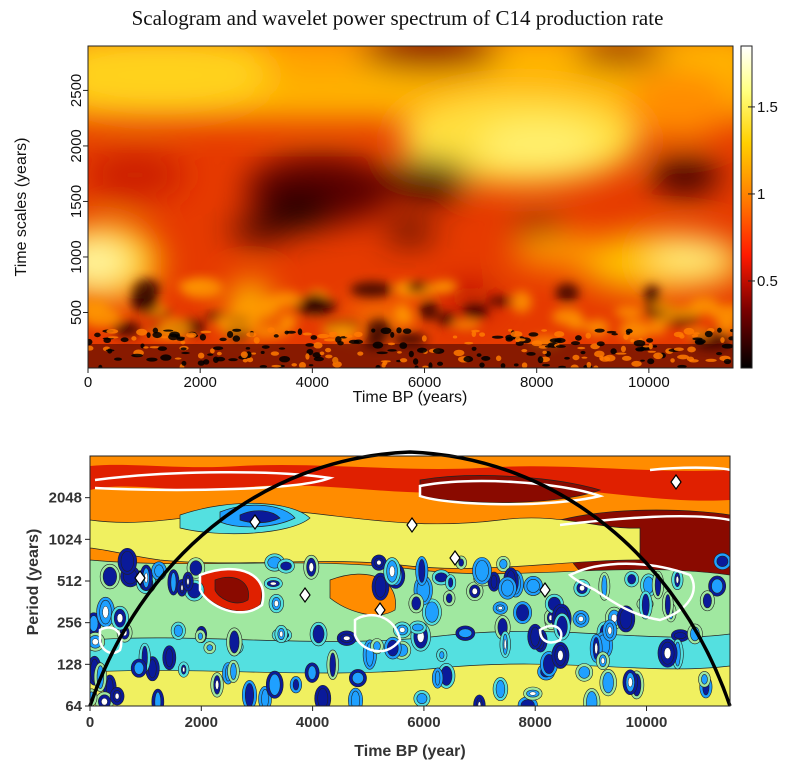 Image resolution: width=795 pixels, height=770 pixels. Describe the element at coordinates (69, 581) in the screenshot. I see `wavelet-y-tick-label: 512` at that location.